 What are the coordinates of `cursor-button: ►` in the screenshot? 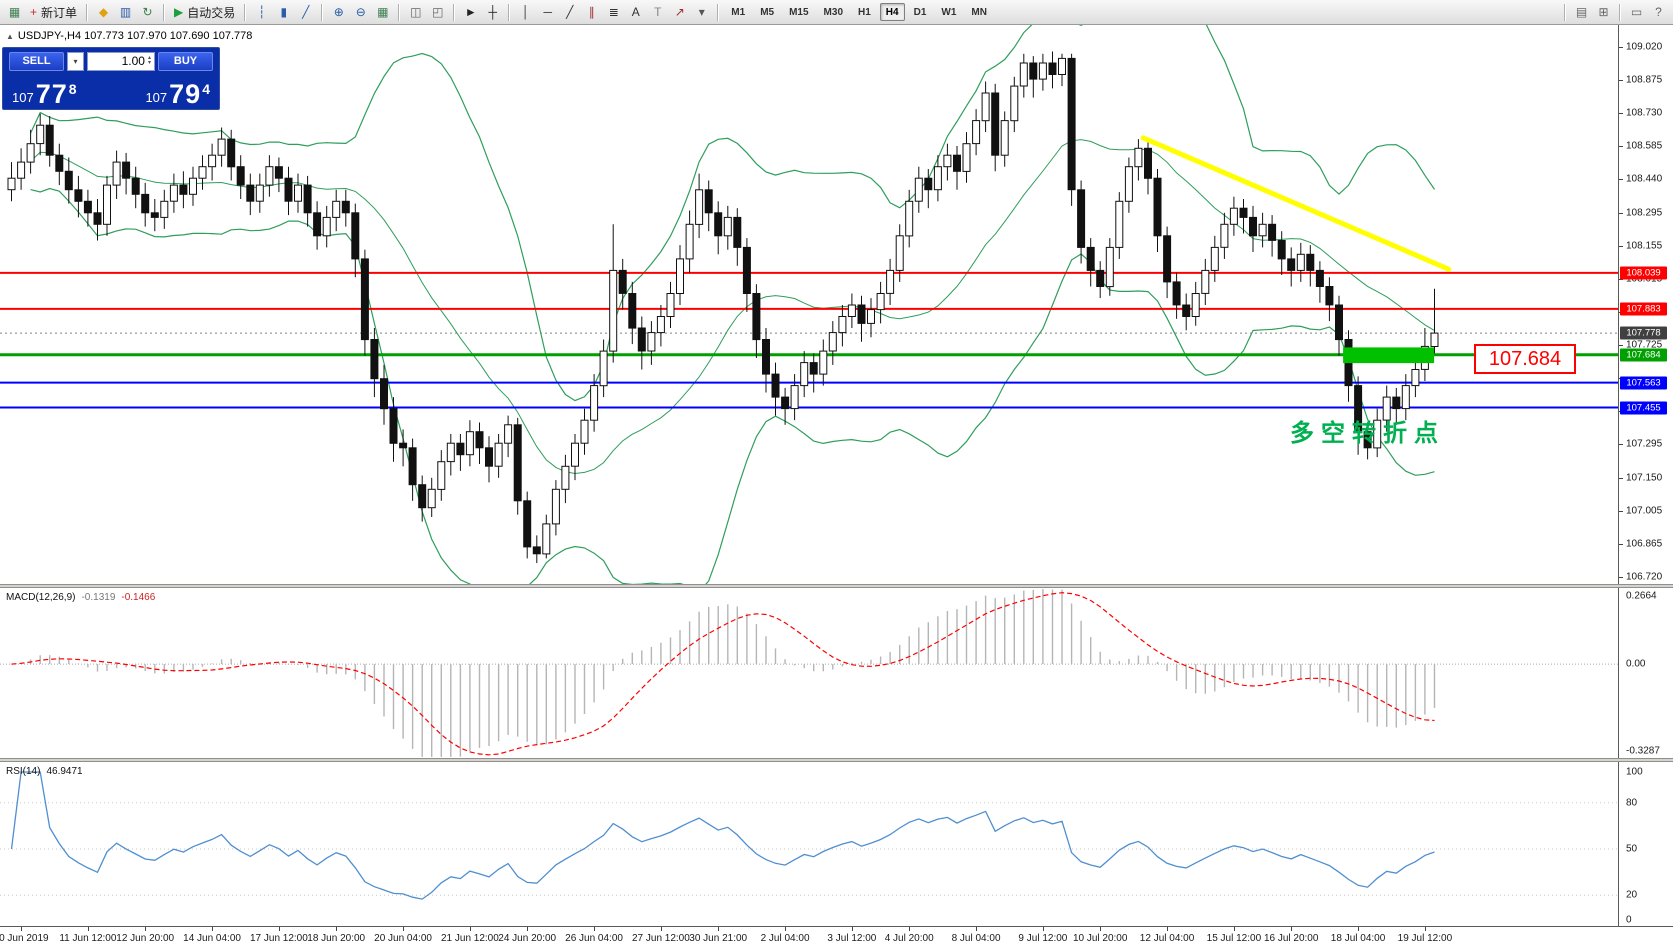 It's located at (470, 12).